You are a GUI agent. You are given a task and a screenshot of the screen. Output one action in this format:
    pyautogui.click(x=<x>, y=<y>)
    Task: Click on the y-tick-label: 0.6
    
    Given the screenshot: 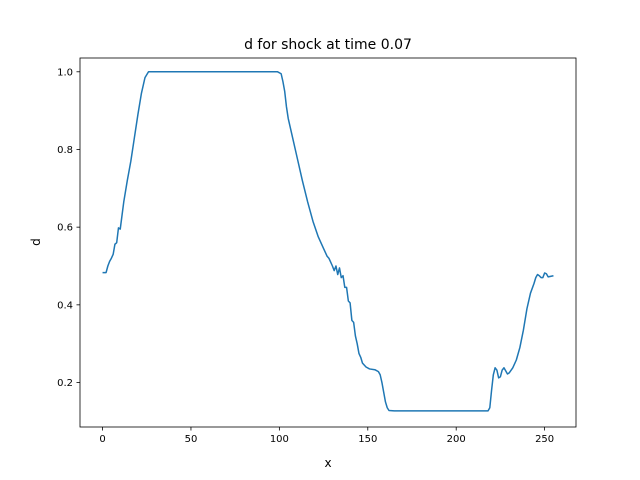 What is the action you would take?
    pyautogui.click(x=65, y=228)
    